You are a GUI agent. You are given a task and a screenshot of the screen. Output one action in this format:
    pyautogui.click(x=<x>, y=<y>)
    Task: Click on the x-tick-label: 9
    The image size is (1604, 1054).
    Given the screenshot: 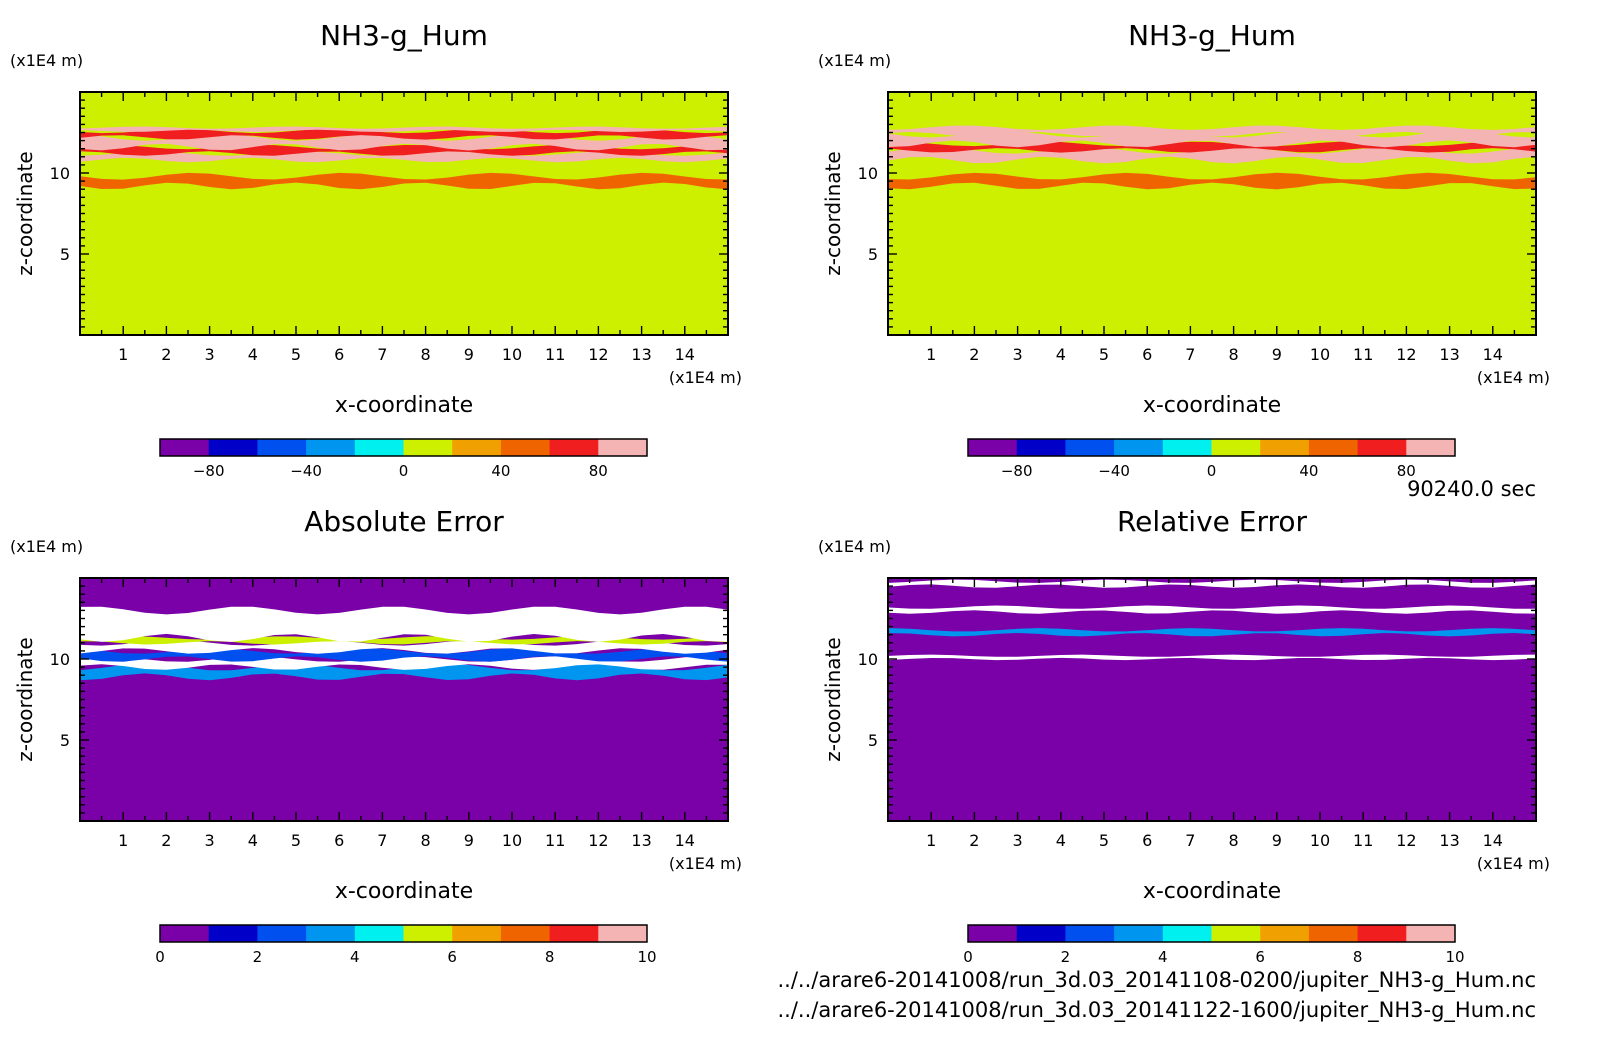 What is the action you would take?
    pyautogui.click(x=469, y=354)
    